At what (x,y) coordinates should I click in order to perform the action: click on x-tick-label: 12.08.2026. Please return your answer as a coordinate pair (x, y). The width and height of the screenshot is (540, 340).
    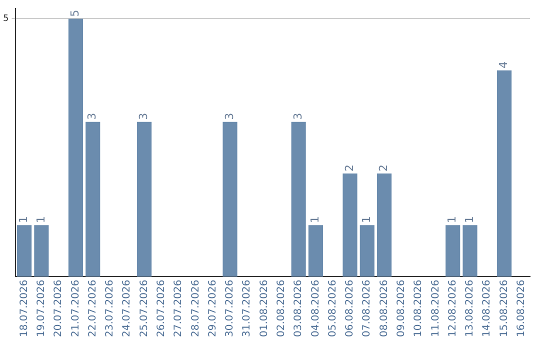
    Looking at the image, I should click on (452, 309).